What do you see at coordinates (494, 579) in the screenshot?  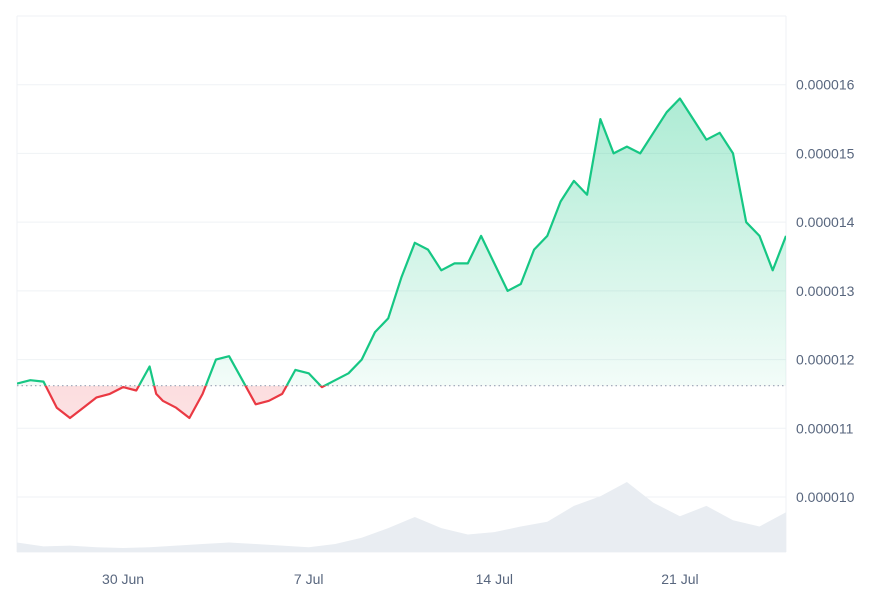 I see `x-tick-label: 14 Jul` at bounding box center [494, 579].